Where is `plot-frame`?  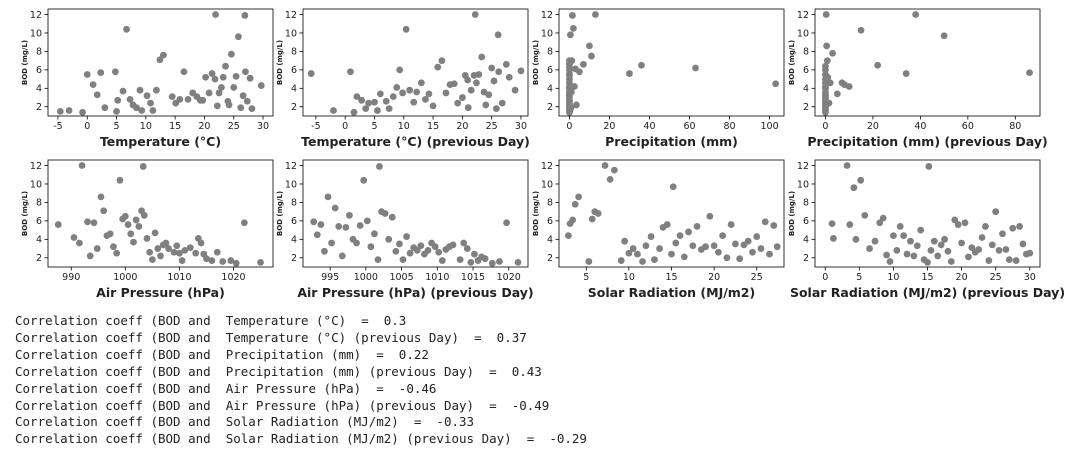
plot-frame is located at coordinates (160, 213).